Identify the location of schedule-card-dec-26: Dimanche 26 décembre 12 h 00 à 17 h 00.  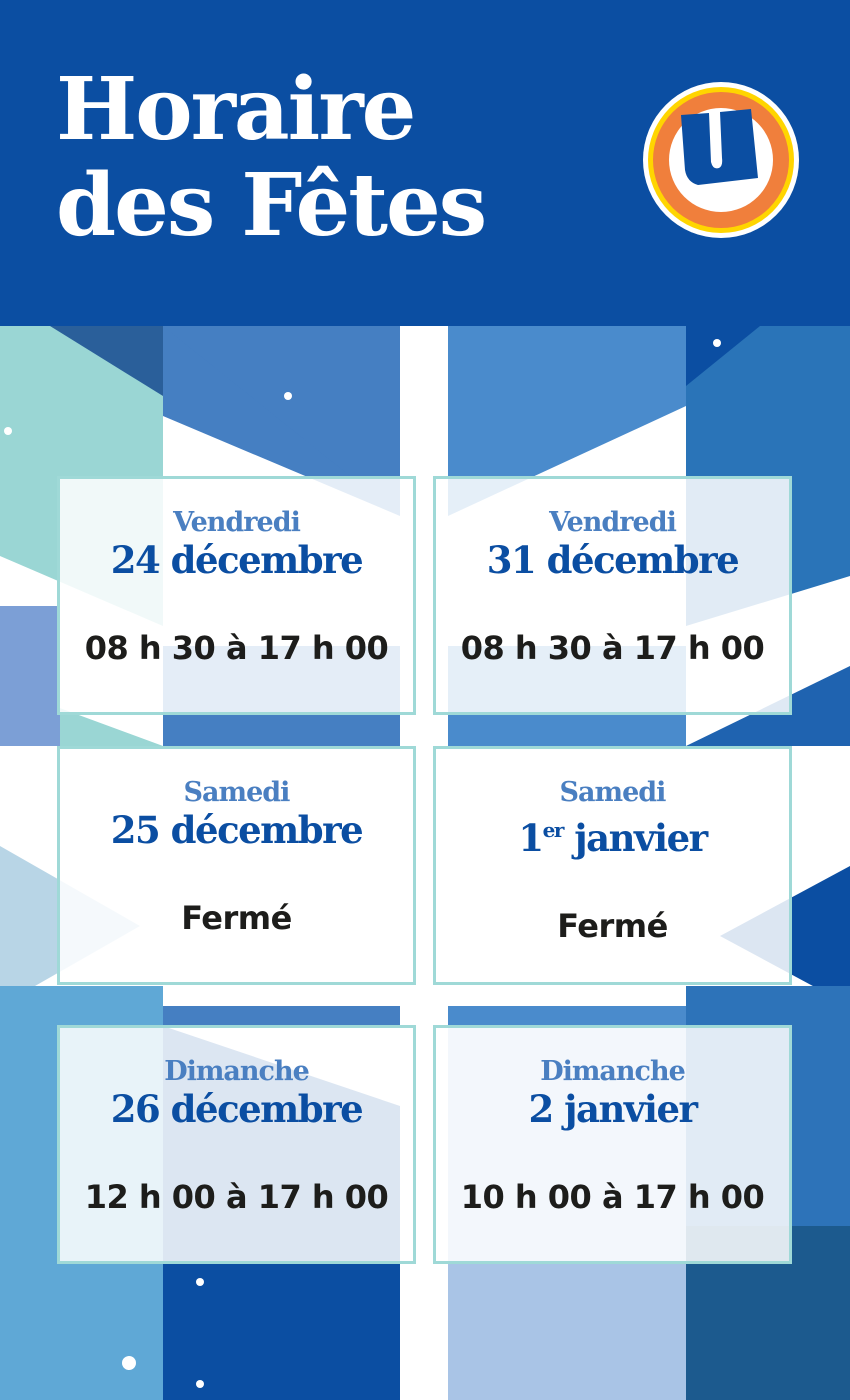
(236, 1144).